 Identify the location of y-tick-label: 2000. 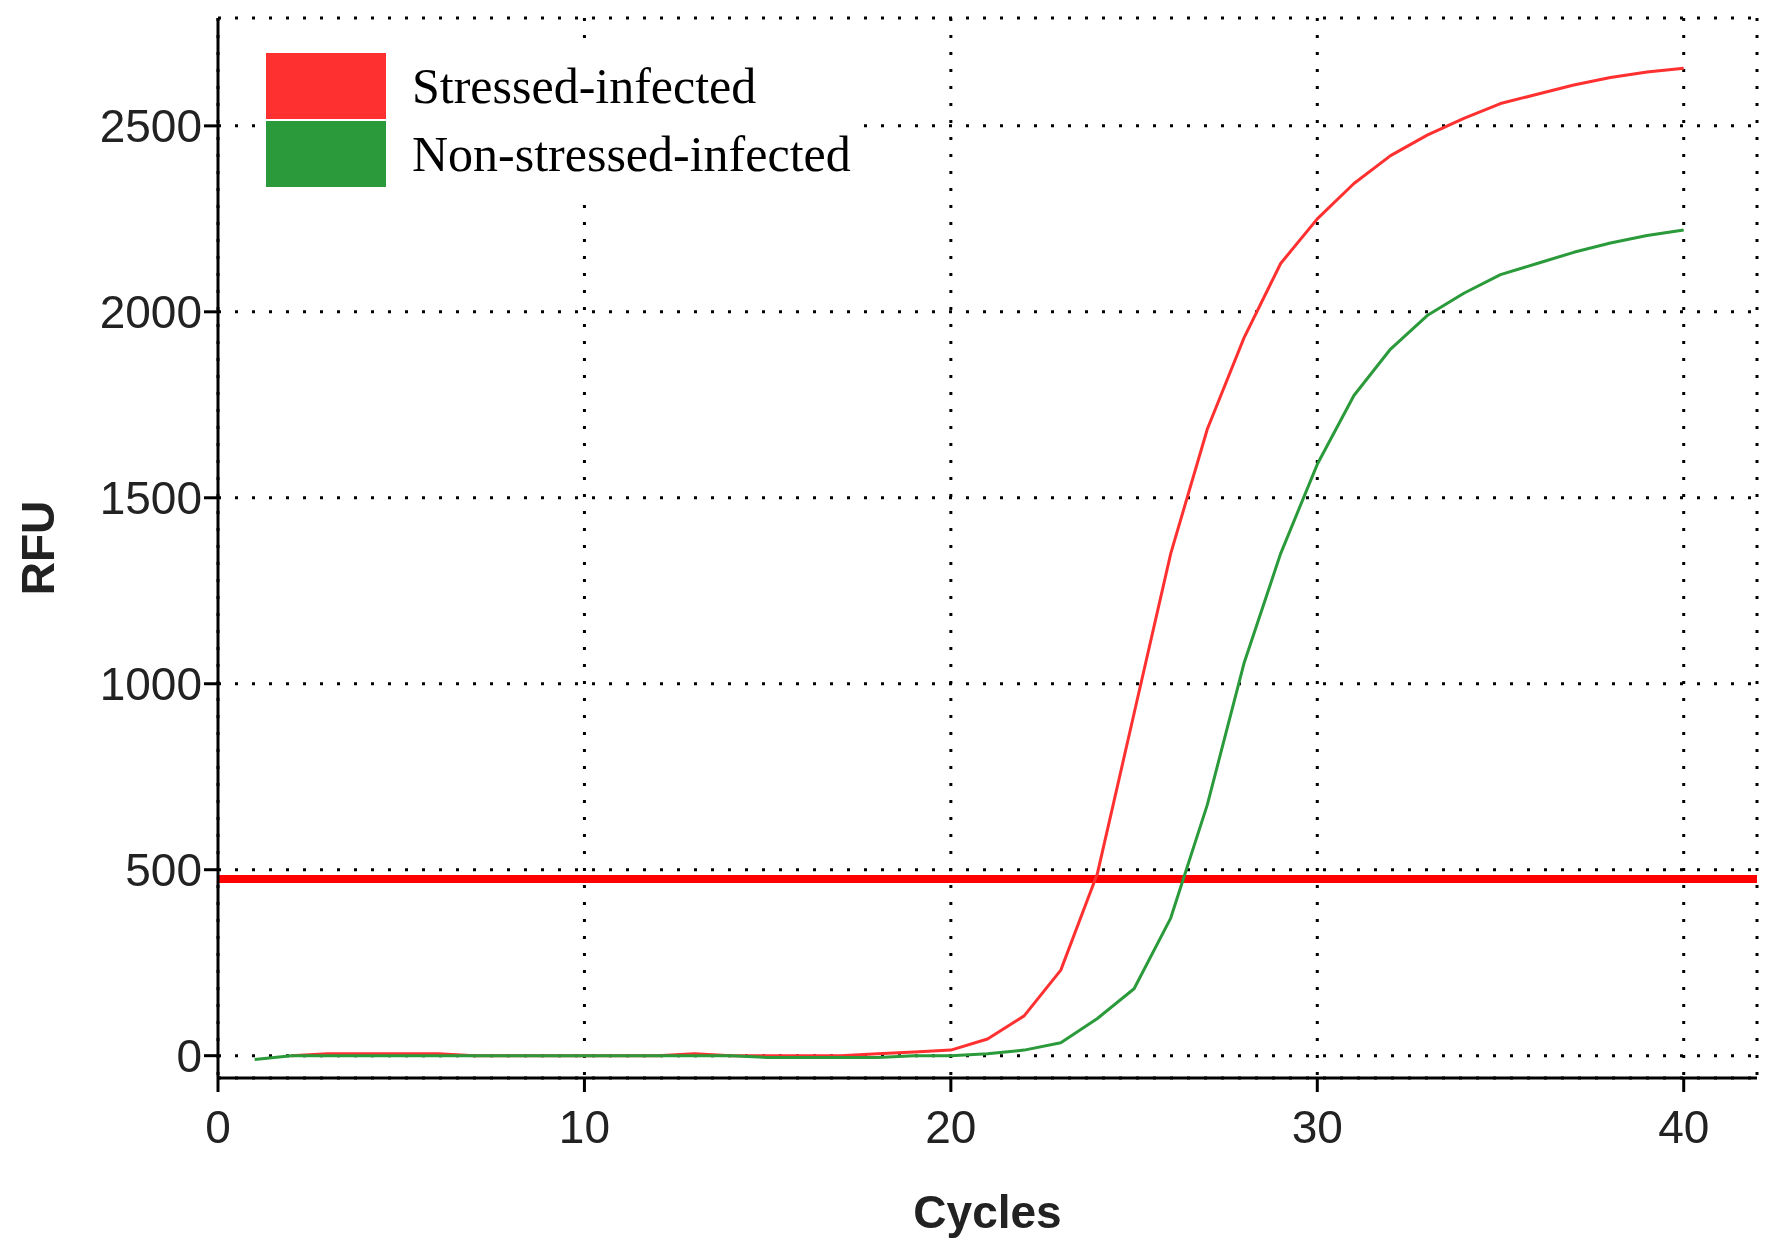
(150, 312).